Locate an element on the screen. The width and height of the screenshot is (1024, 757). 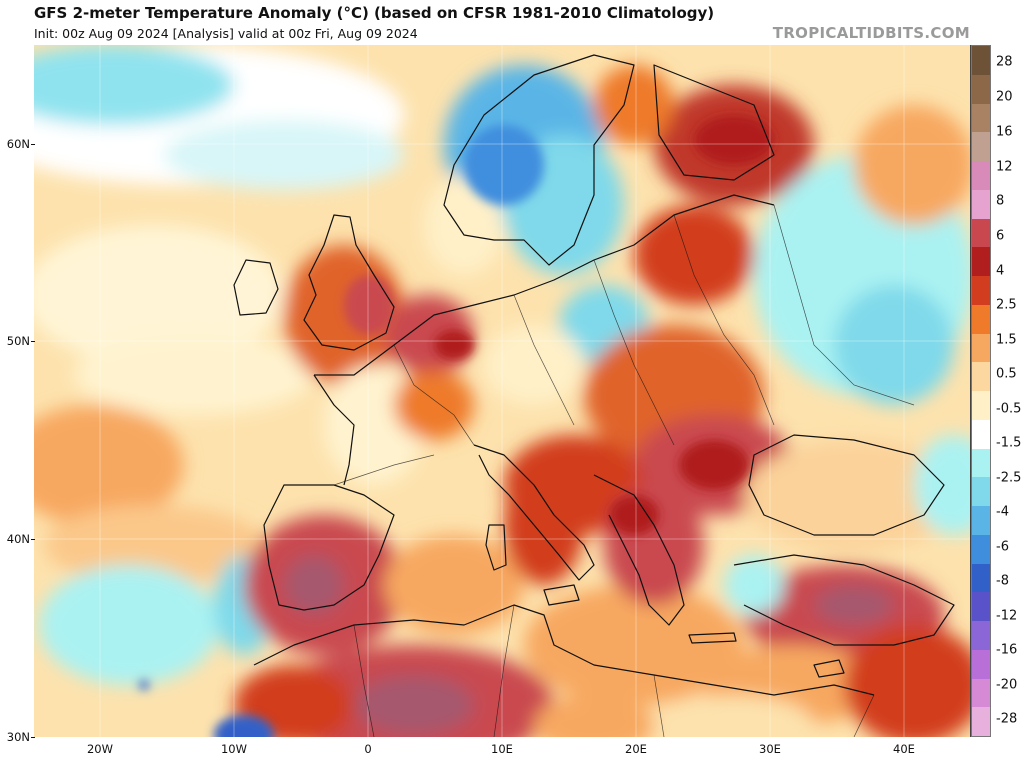
legend-label: 0.5 is located at coordinates (1006, 374).